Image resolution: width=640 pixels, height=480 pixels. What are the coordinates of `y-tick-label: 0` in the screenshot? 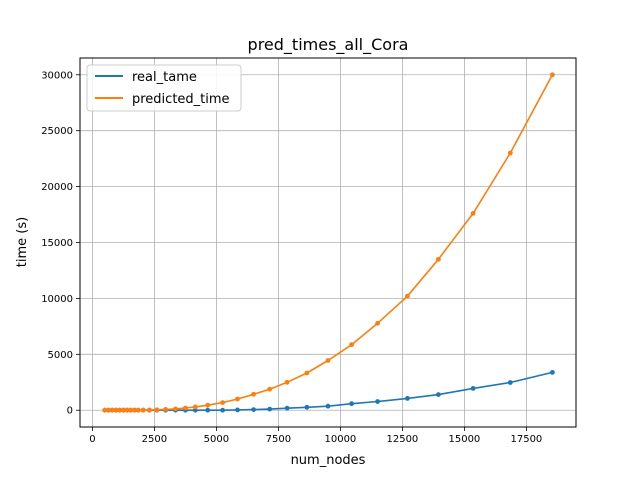 It's located at (70, 411).